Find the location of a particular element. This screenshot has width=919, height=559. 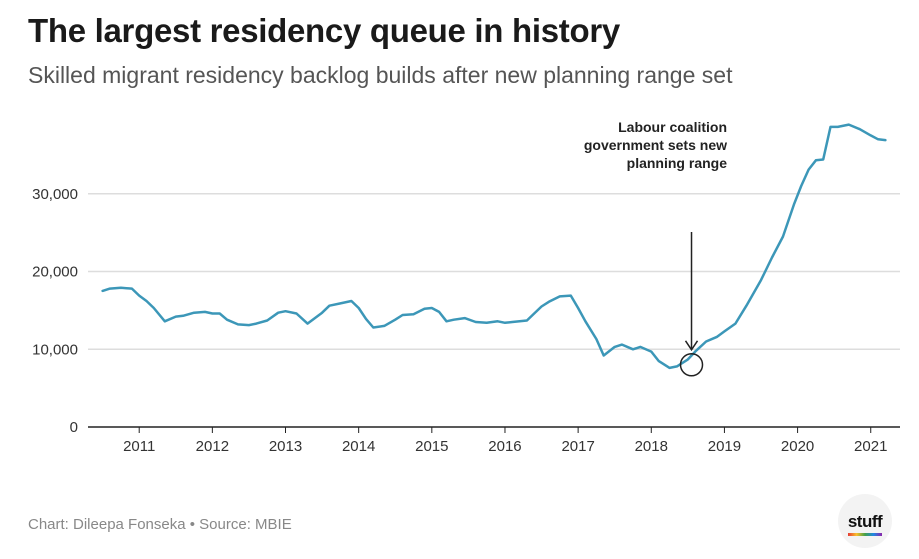

x-tick-label: 2015 is located at coordinates (431, 446).